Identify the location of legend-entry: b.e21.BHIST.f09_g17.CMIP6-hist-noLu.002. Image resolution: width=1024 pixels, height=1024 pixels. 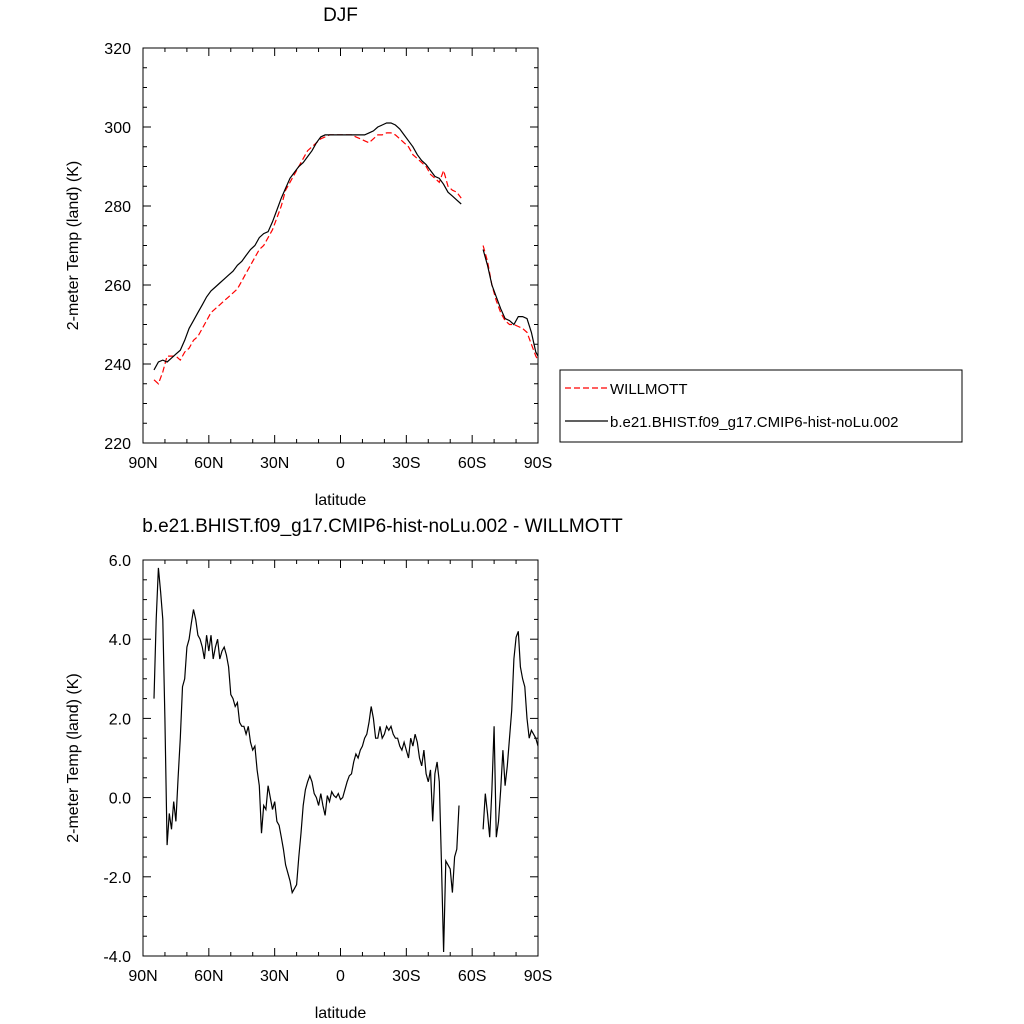
(754, 422).